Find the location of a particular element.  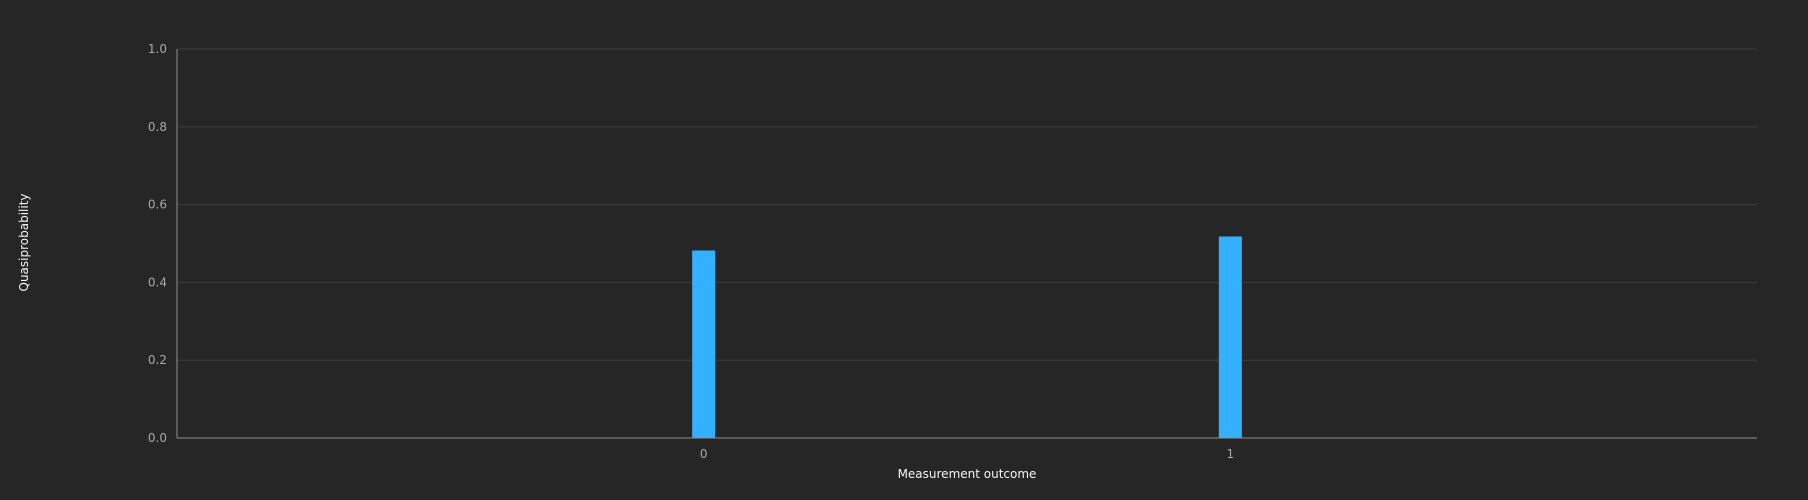

x-tick-label: 1 is located at coordinates (1231, 454).